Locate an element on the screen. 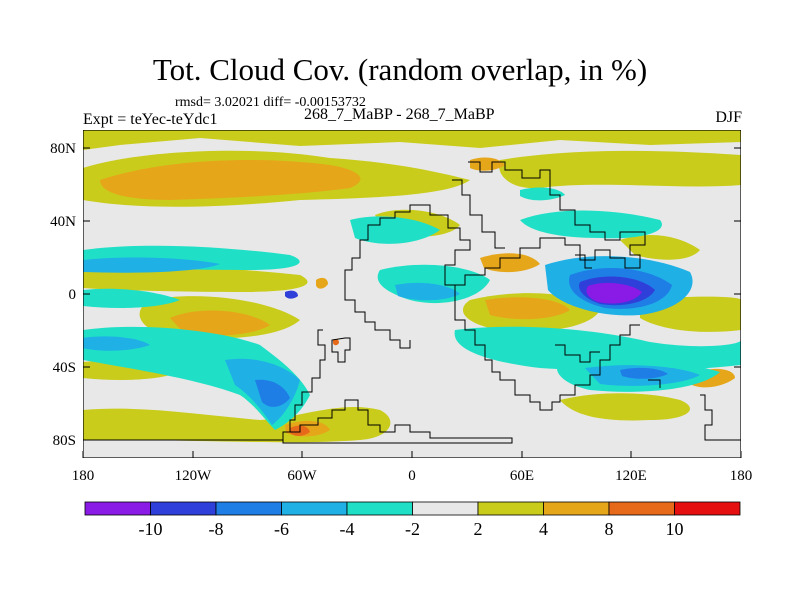 The width and height of the screenshot is (800, 600). colorbar-label: 4 is located at coordinates (543, 529).